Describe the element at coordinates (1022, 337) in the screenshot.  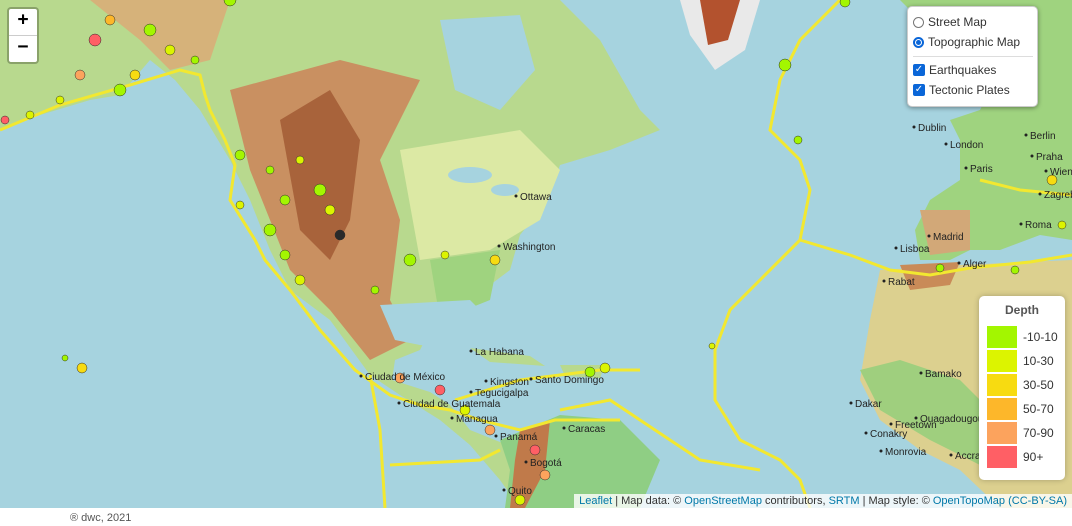
I see `legend-item: -10-10` at that location.